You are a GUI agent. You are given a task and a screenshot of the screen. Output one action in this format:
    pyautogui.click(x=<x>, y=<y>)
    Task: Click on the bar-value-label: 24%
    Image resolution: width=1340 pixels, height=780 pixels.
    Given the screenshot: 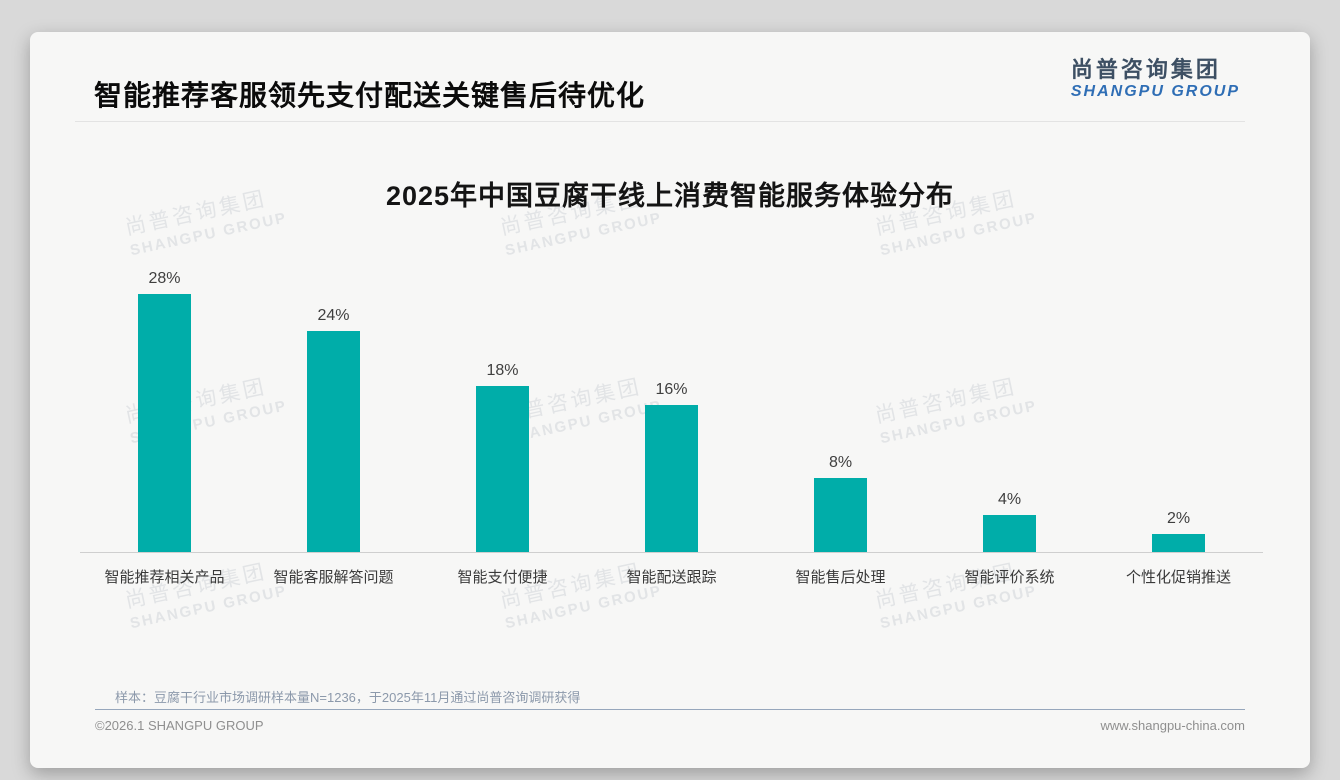 What is the action you would take?
    pyautogui.click(x=333, y=315)
    